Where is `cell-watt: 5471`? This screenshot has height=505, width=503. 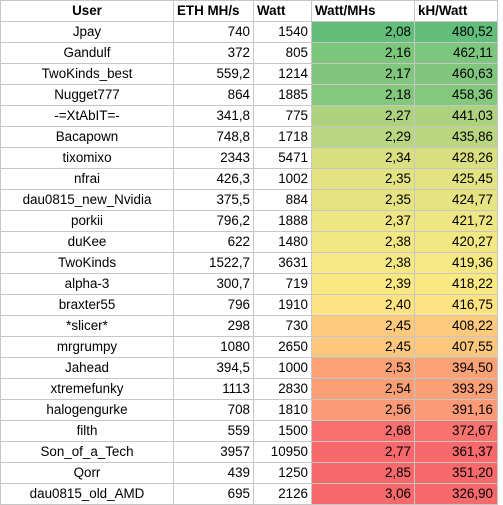
cell-watt: 5471 is located at coordinates (282, 158).